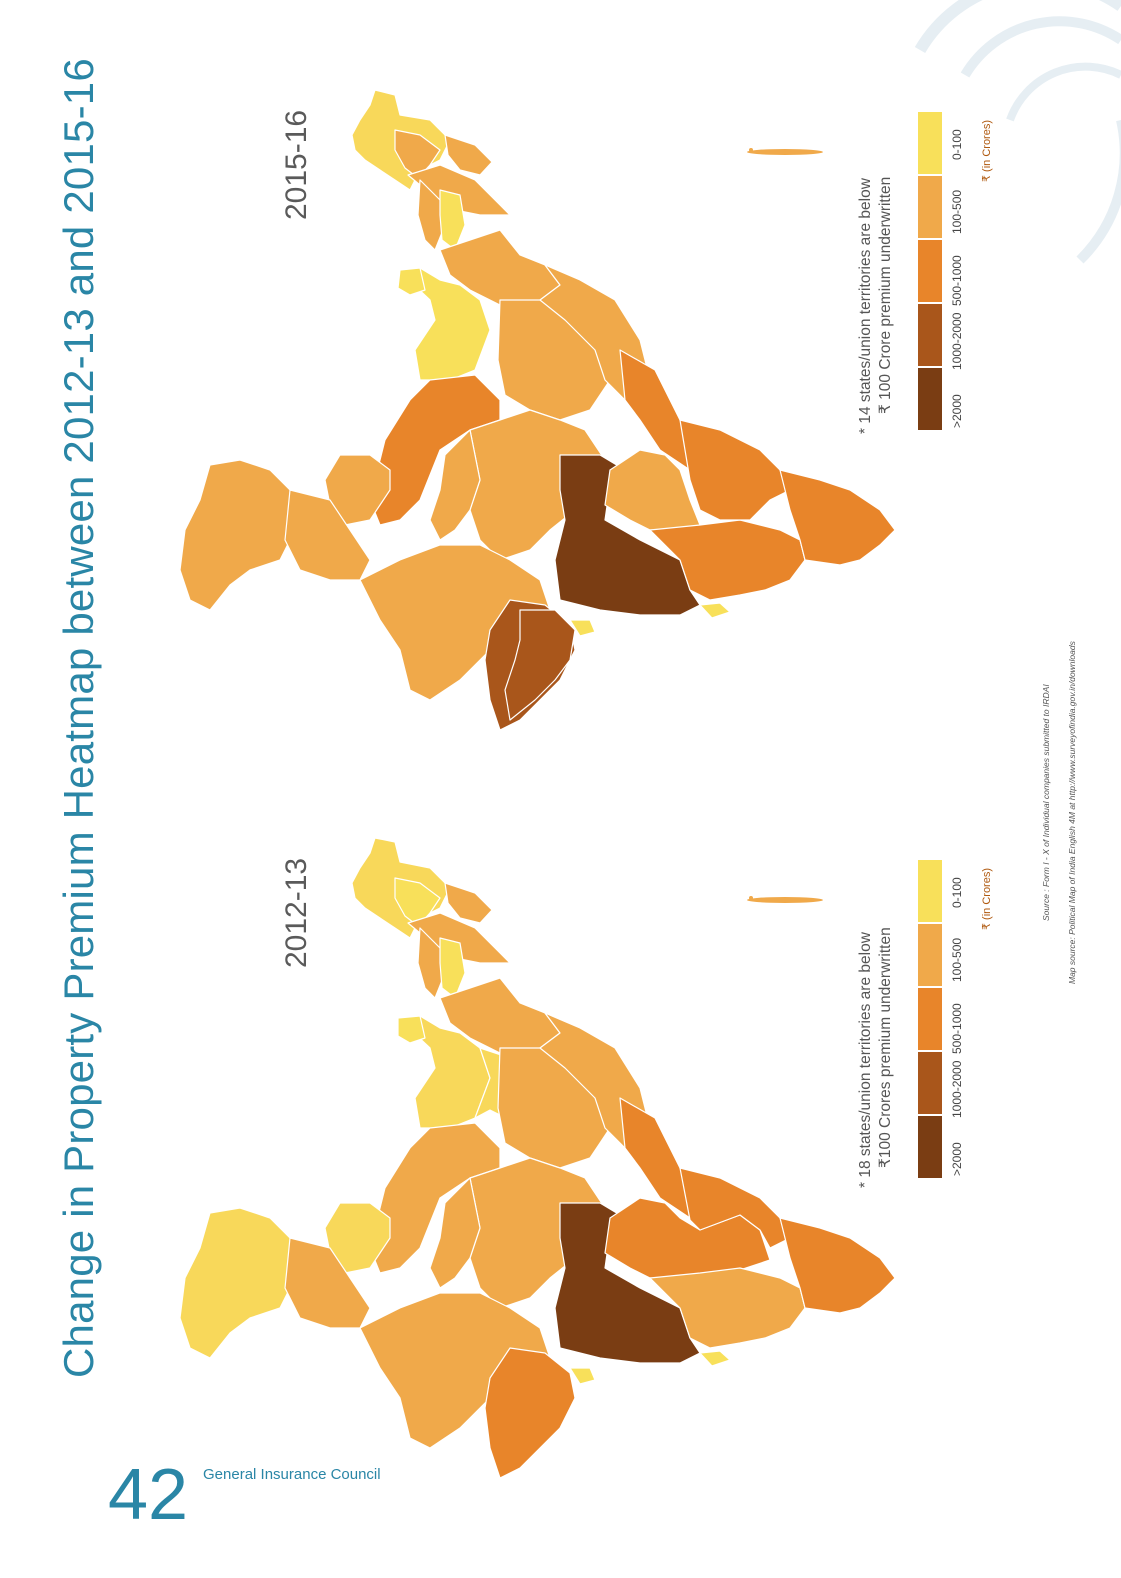 This screenshot has height=1578, width=1121. I want to click on map-note-line: ₹100 Crores premium underwritten, so click(885, 1047).